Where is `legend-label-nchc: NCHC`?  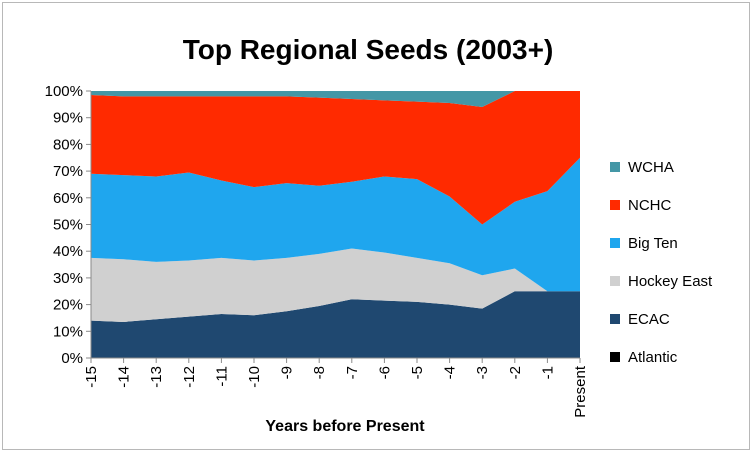 legend-label-nchc: NCHC is located at coordinates (649, 205).